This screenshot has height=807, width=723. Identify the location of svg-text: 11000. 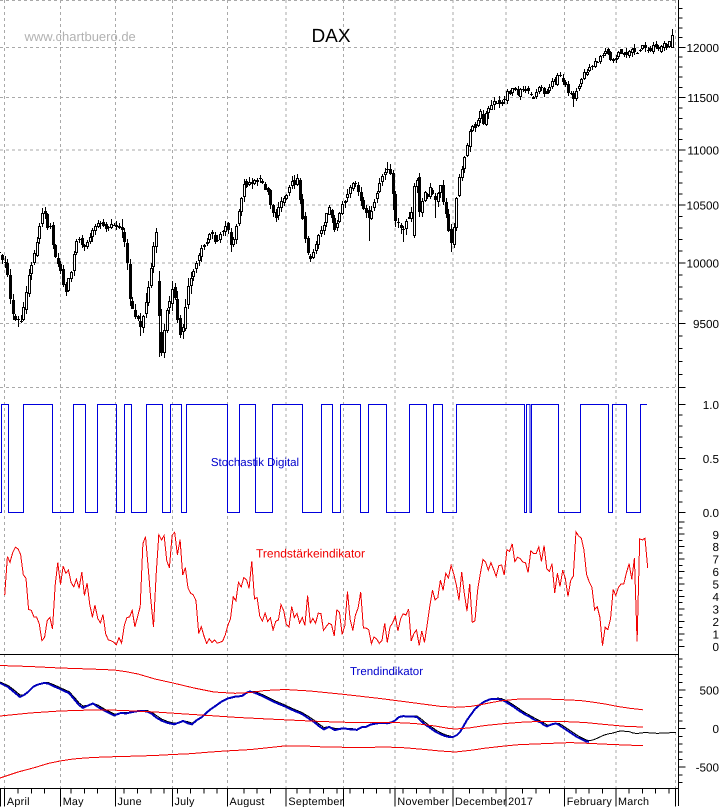
(703, 151).